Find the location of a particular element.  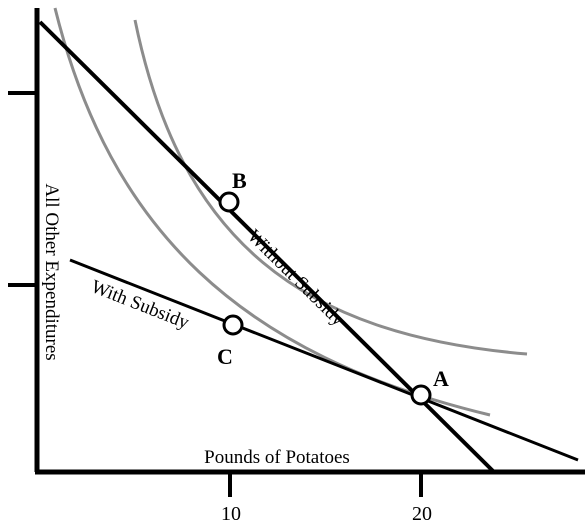

point-c-label: C is located at coordinates (225, 356).